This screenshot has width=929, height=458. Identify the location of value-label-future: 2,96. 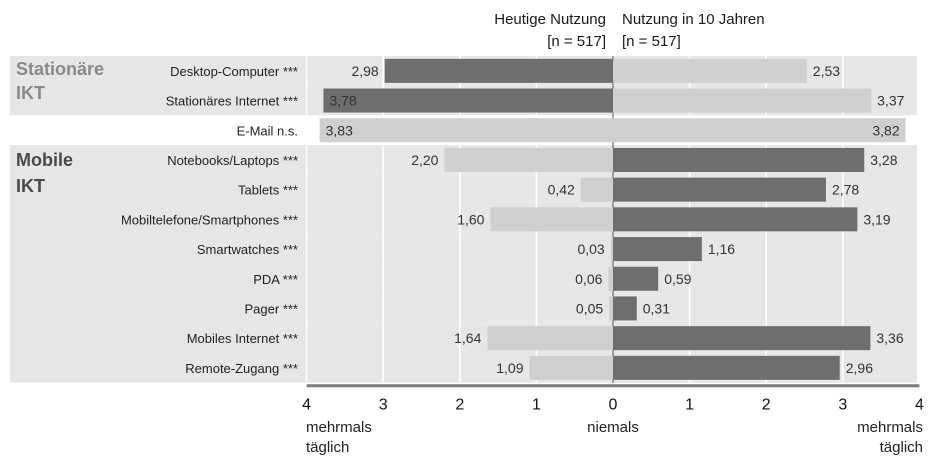
(859, 368).